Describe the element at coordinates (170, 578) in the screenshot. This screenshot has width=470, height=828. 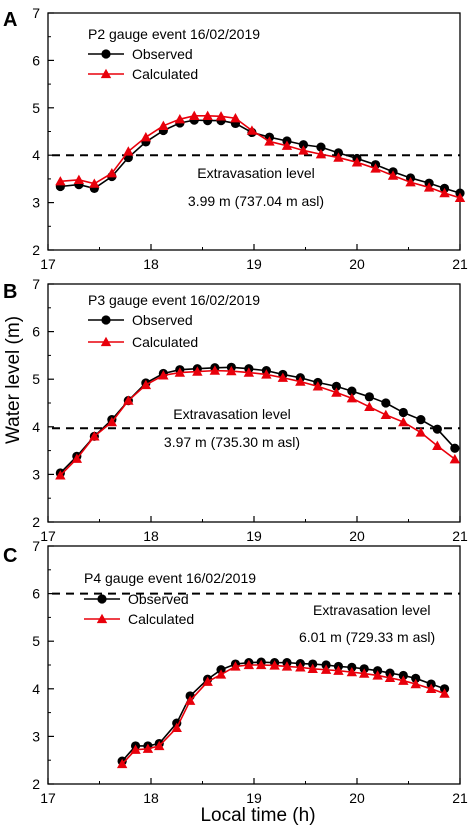
I see `panel-title: P4 gauge event 16/02/2019` at that location.